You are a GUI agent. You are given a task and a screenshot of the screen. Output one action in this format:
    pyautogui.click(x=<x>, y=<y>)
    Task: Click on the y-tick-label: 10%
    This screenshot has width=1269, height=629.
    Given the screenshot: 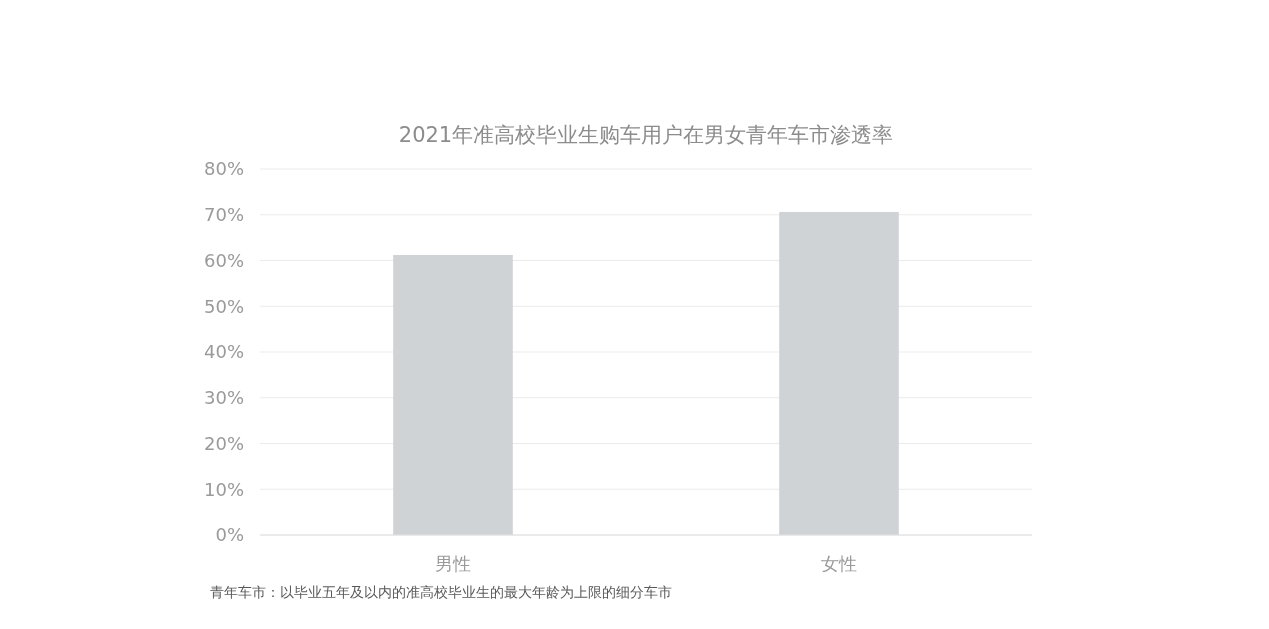 What is the action you would take?
    pyautogui.click(x=223, y=489)
    